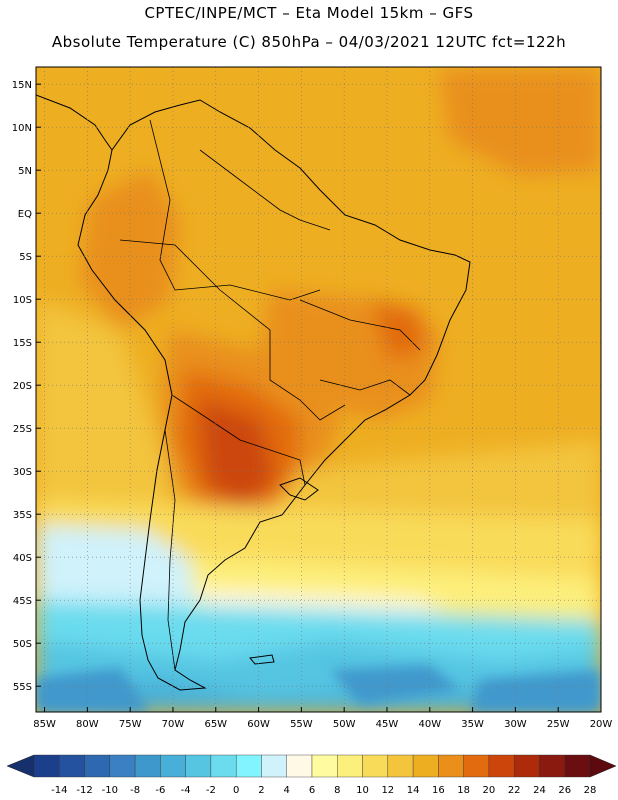  Describe the element at coordinates (539, 790) in the screenshot. I see `colorbar-label: 24` at that location.